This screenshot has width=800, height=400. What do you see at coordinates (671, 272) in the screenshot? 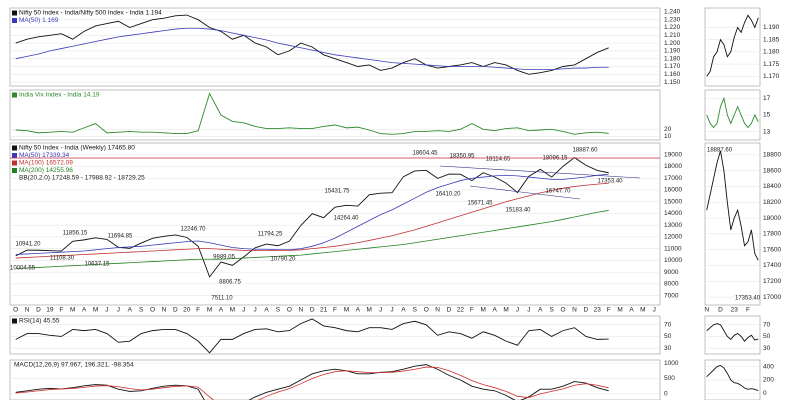
I see `y-tick-label: 9000` at bounding box center [671, 272].